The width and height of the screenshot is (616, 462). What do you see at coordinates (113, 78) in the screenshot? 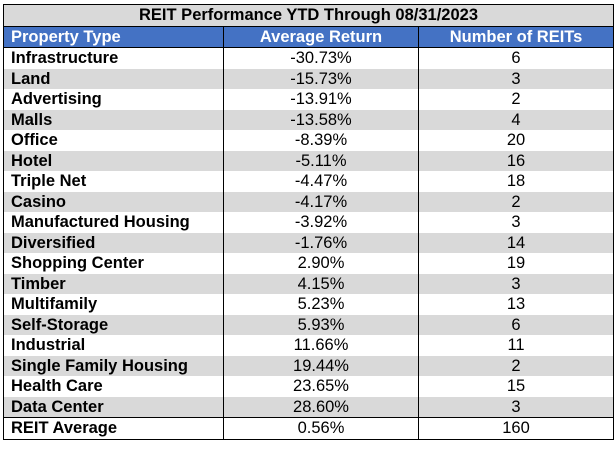
I see `property-type-cell: Land` at bounding box center [113, 78].